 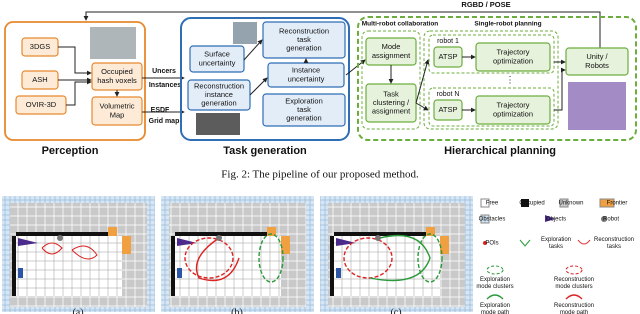 I want to click on trajectory-optimization: optimization, so click(x=513, y=113).